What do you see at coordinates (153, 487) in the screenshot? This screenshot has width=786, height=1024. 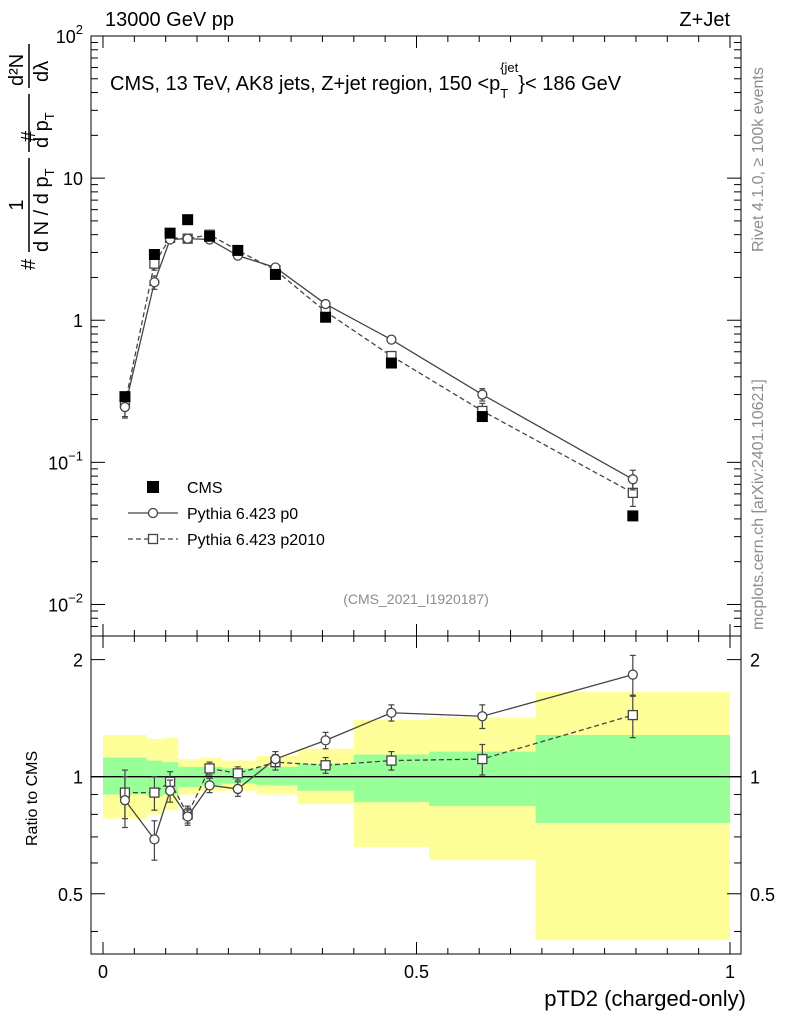 I see `legend-marker-cms` at bounding box center [153, 487].